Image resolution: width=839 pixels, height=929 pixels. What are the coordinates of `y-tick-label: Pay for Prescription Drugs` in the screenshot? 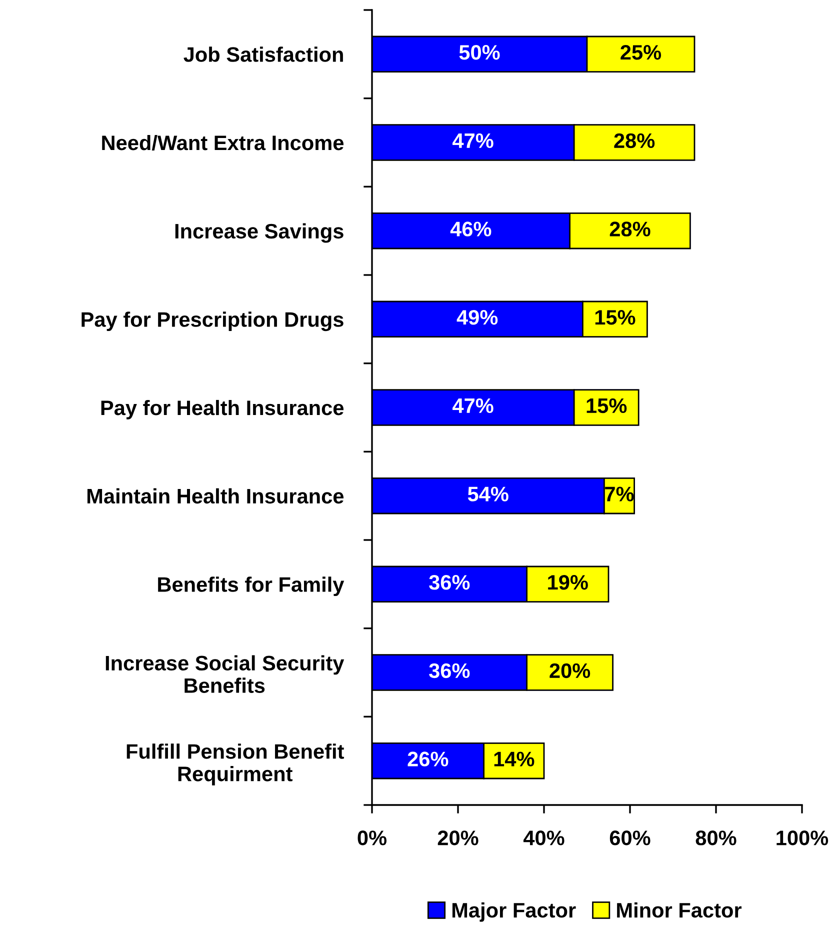 It's located at (213, 322).